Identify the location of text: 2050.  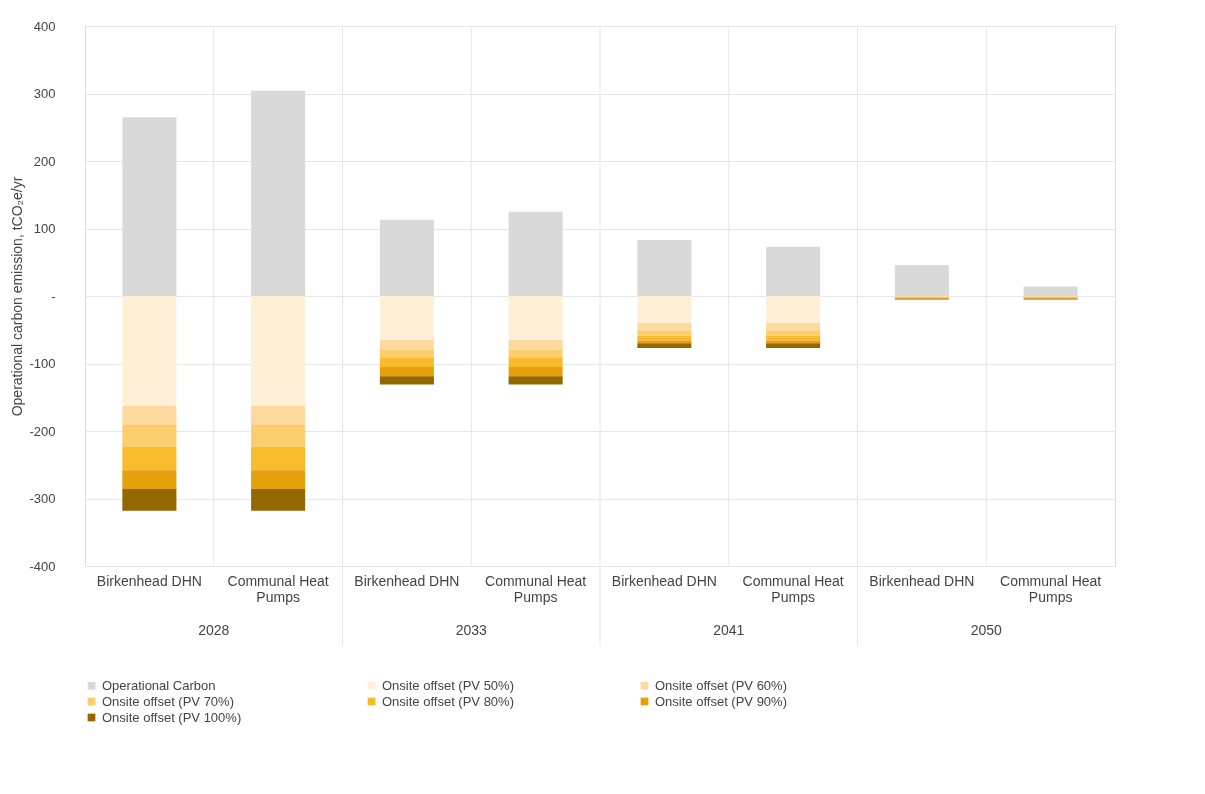
(986, 630).